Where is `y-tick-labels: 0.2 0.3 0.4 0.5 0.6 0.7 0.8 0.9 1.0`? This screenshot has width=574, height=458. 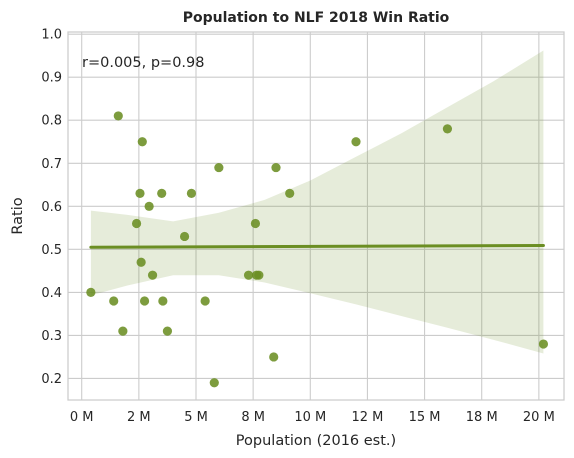
y-tick-labels: 0.2 0.3 0.4 0.5 0.6 0.7 0.8 0.9 1.0 is located at coordinates (51, 207).